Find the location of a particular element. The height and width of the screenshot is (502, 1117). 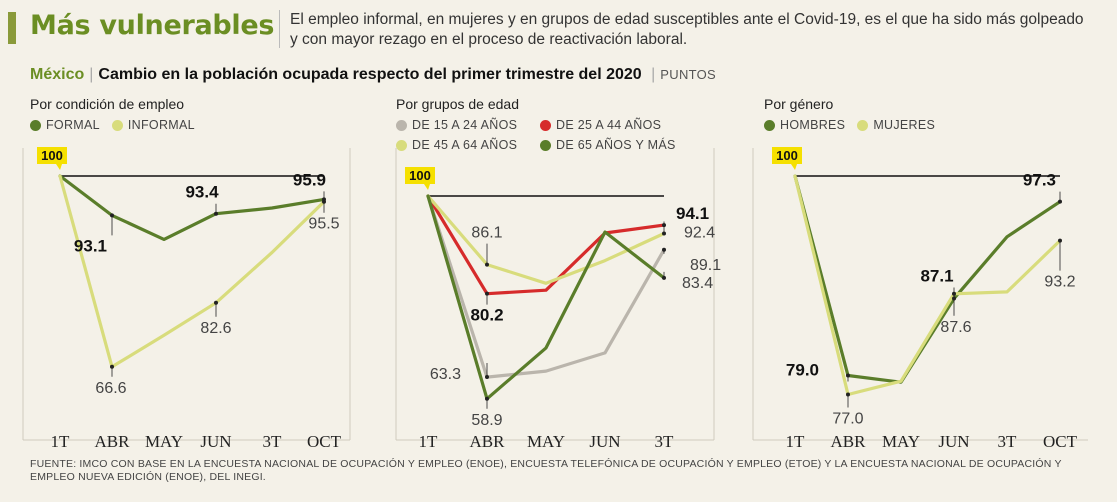

series-line-mujeres is located at coordinates (927, 285).